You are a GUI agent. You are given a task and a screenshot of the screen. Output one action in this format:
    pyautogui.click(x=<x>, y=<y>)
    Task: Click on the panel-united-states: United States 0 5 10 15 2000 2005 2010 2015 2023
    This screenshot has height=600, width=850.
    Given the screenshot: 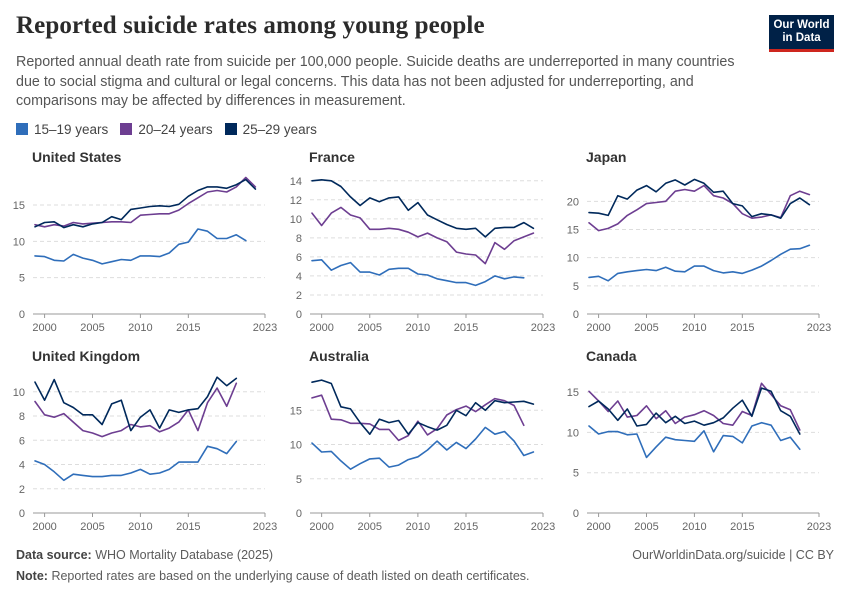 What is the action you would take?
    pyautogui.click(x=145, y=241)
    